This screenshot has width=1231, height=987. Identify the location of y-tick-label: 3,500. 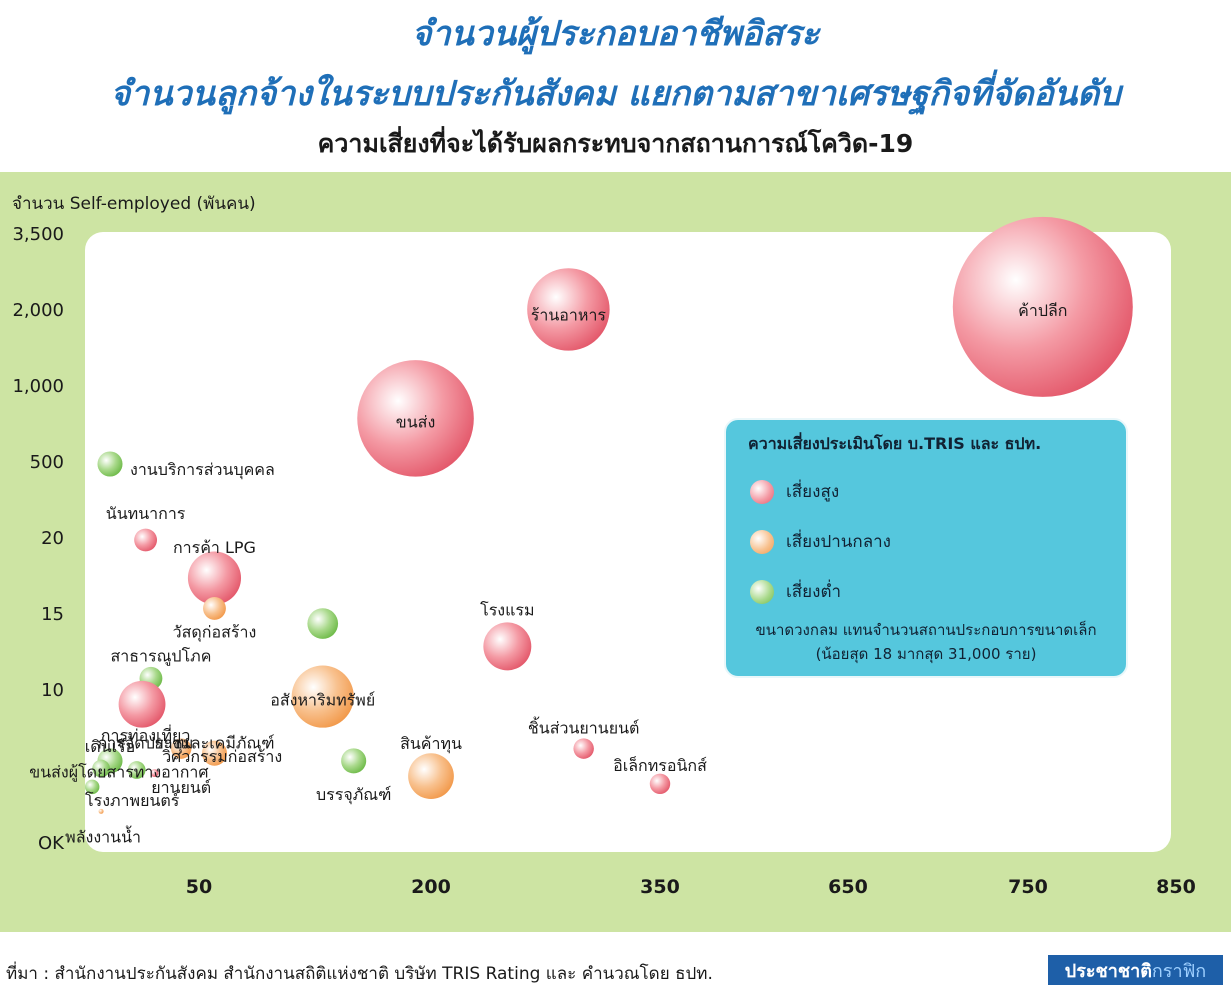
(38, 234).